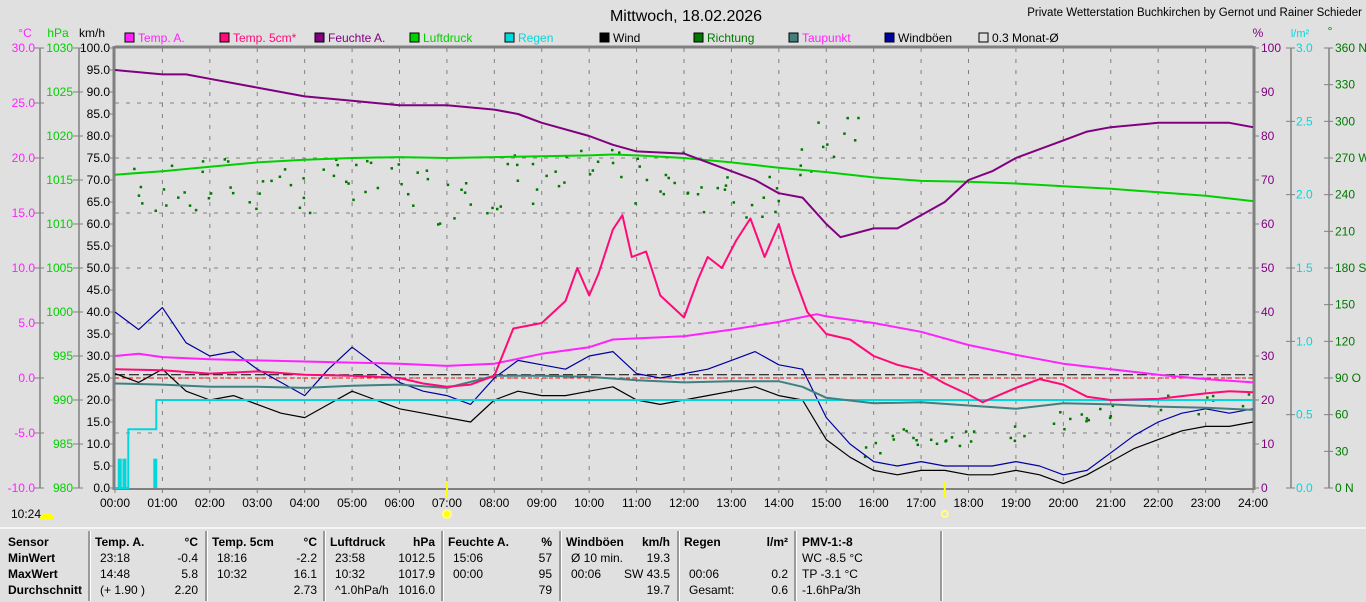  Describe the element at coordinates (99, 334) in the screenshot. I see `wind-tick-label: 35.0` at that location.